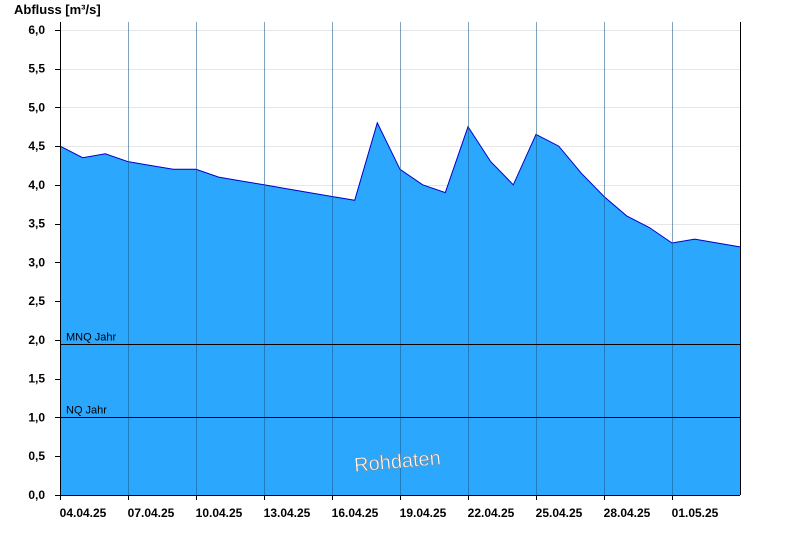 The width and height of the screenshot is (800, 550). What do you see at coordinates (36, 495) in the screenshot?
I see `y-tick-label: 0,0` at bounding box center [36, 495].